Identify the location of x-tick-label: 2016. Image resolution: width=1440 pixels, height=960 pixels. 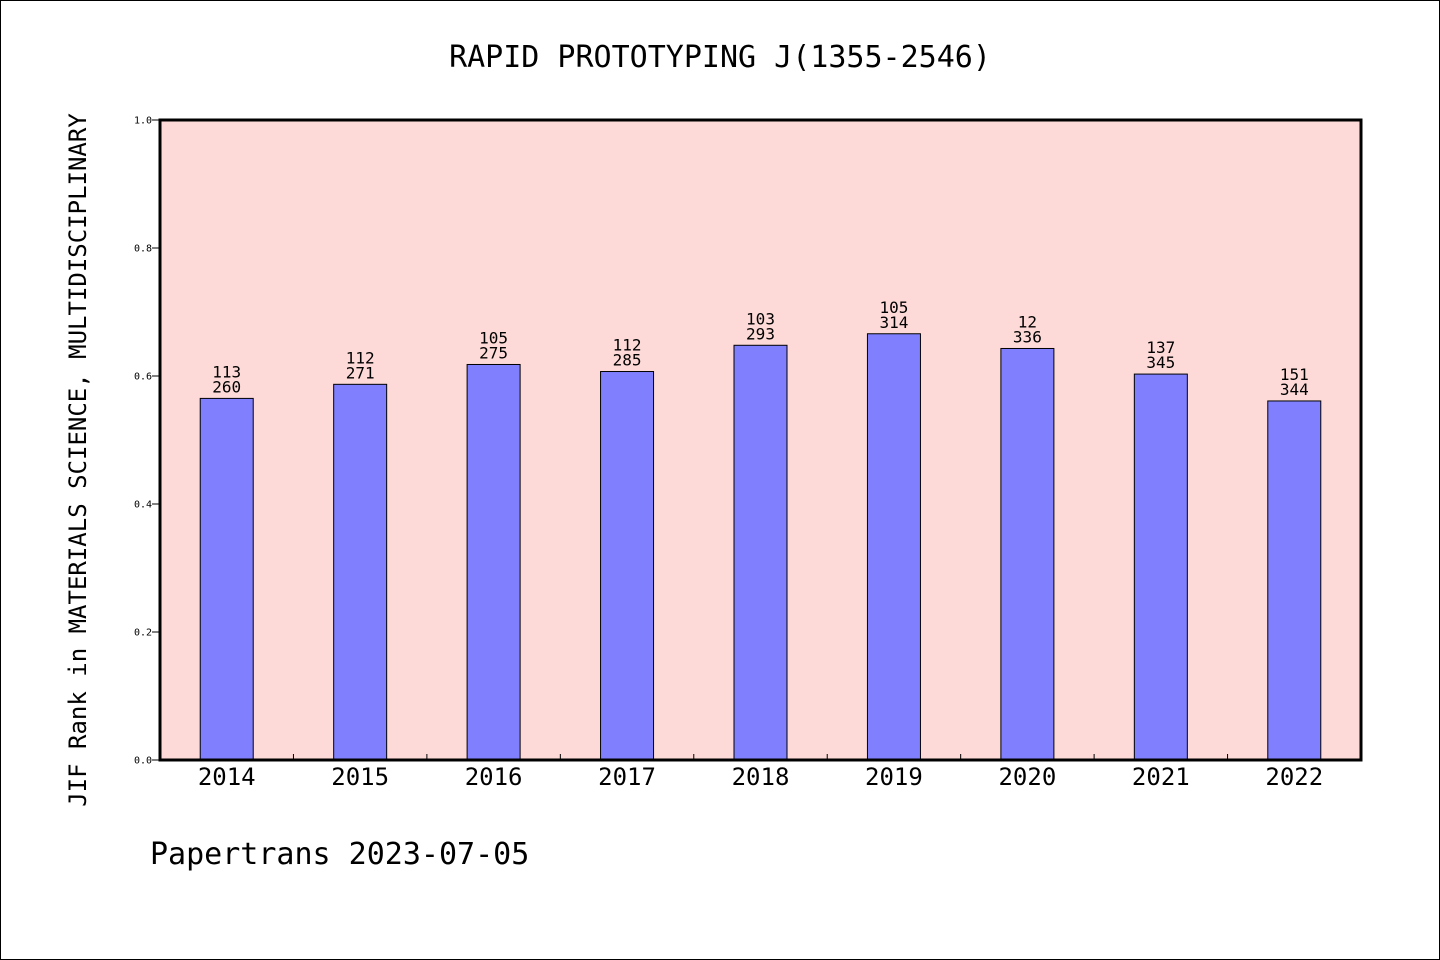
(494, 777).